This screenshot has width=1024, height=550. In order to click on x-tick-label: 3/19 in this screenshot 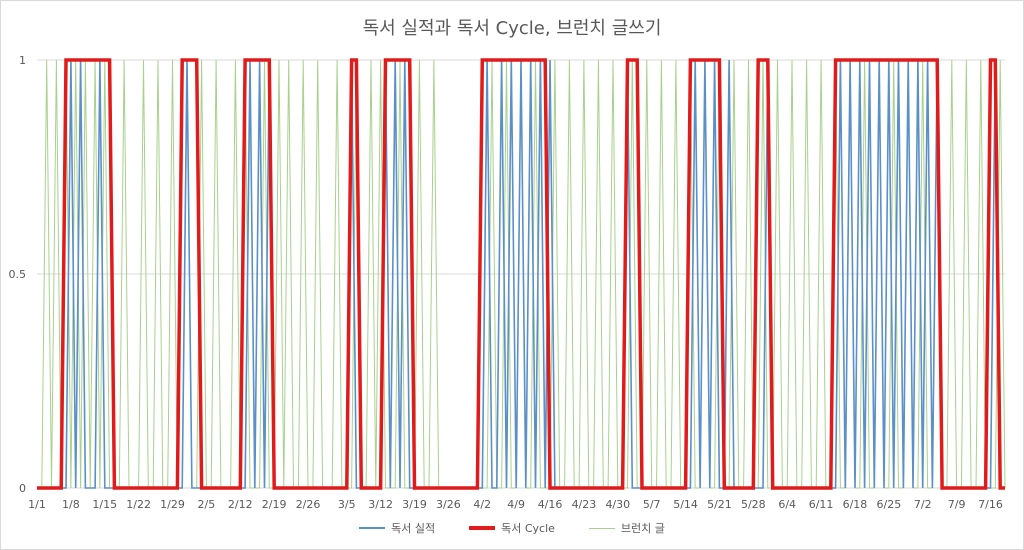, I will do `click(414, 504)`.